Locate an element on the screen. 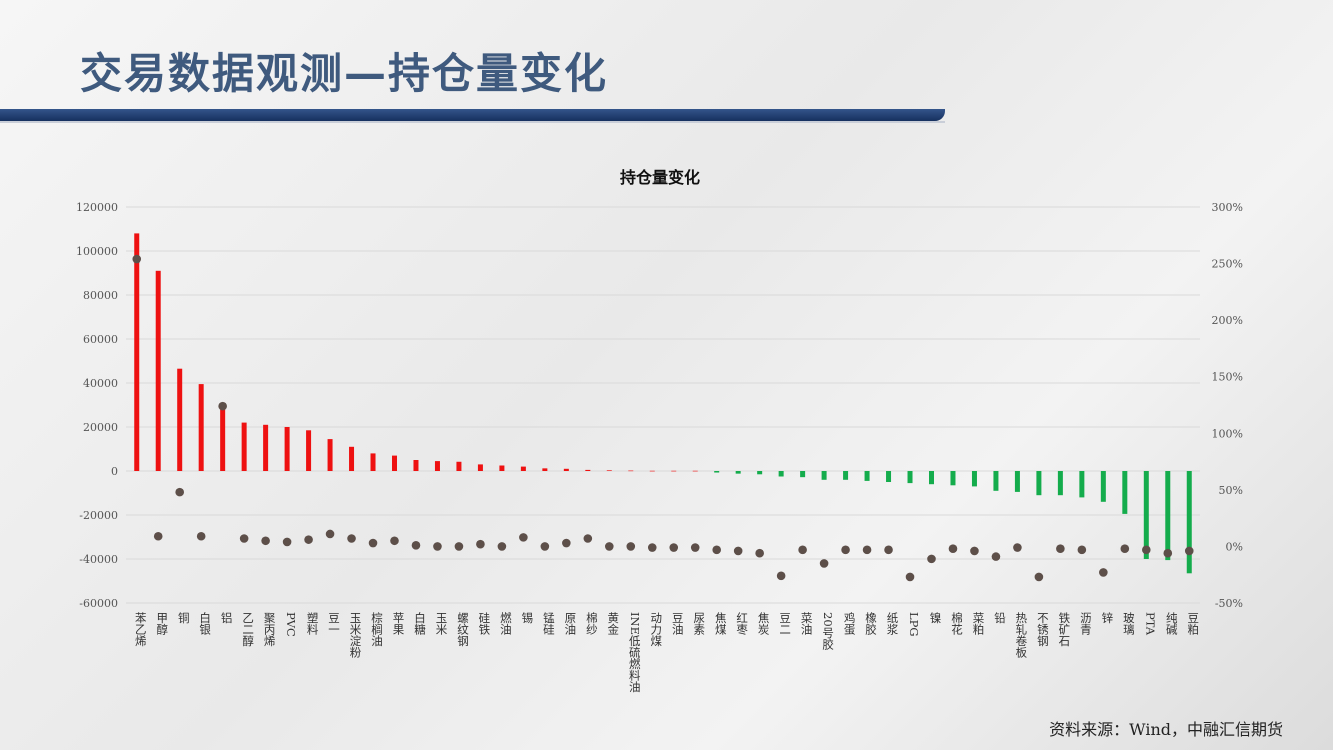 The image size is (1333, 750). y2-tick-label: 100% is located at coordinates (1227, 433).